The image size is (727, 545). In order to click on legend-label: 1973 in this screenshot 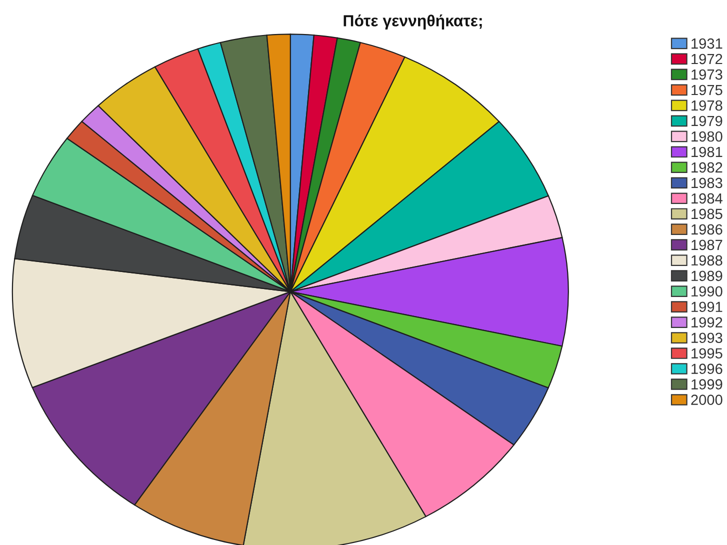, I will do `click(707, 74)`.